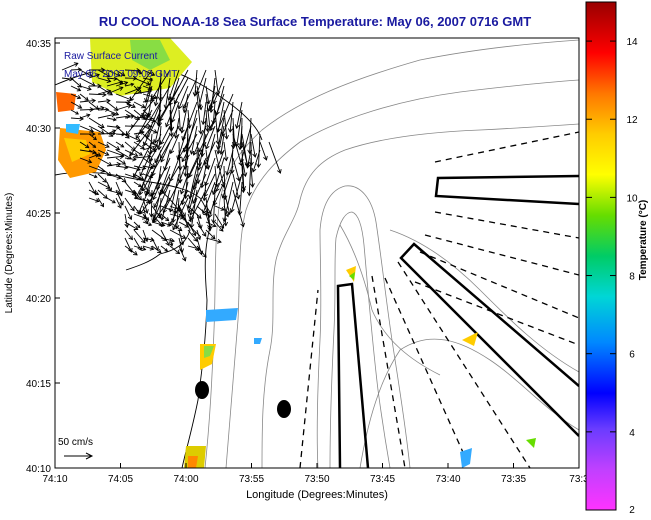 The width and height of the screenshot is (651, 520). What do you see at coordinates (632, 120) in the screenshot?
I see `colorbar-tick-label: 12` at bounding box center [632, 120].